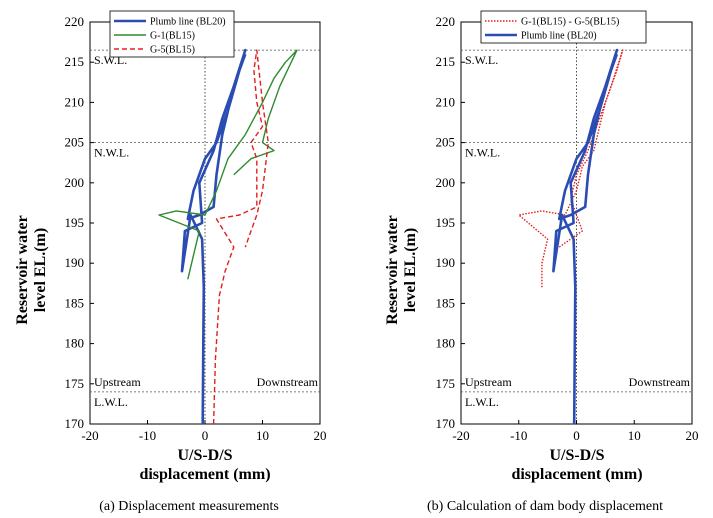 The height and width of the screenshot is (518, 713). Describe the element at coordinates (576, 435) in the screenshot. I see `panel-b-x-tick-label: 0` at that location.